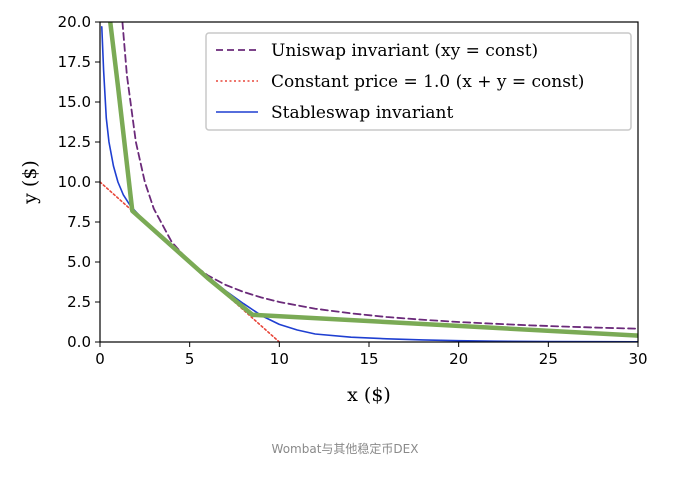 The height and width of the screenshot is (477, 690). Describe the element at coordinates (458, 359) in the screenshot. I see `x-tick-label: 20` at that location.